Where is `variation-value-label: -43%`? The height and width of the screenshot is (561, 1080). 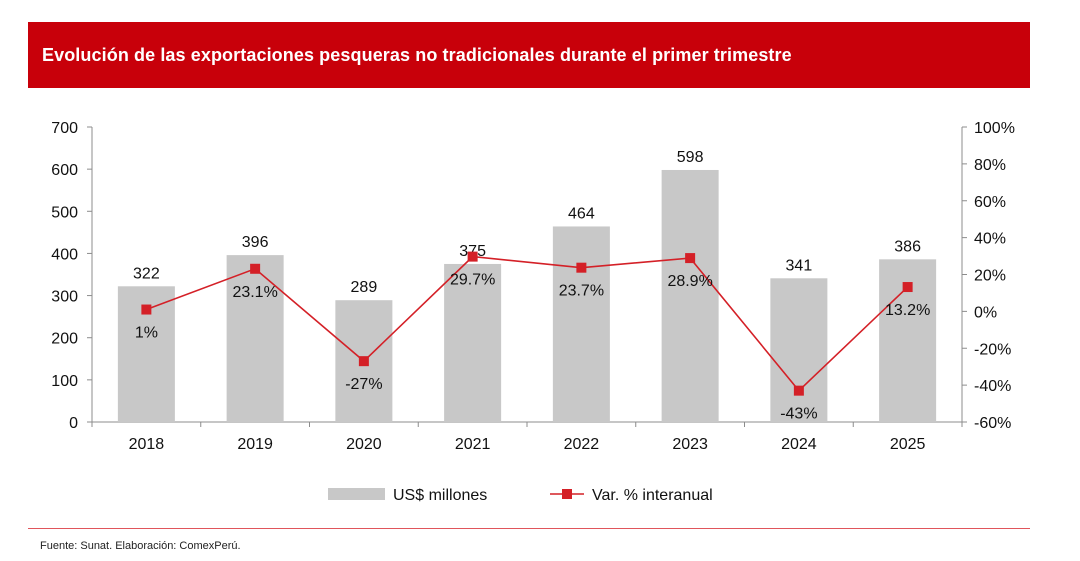
variation-value-label: -43% is located at coordinates (798, 414).